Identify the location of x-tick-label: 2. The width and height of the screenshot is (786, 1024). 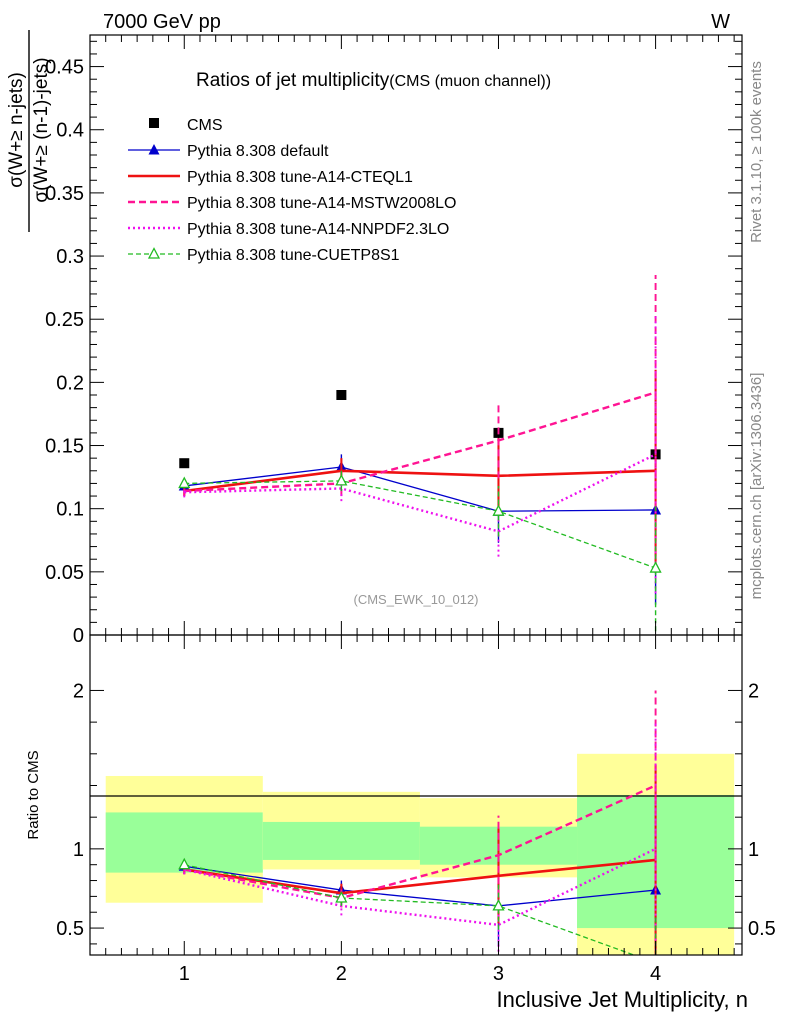
(341, 974).